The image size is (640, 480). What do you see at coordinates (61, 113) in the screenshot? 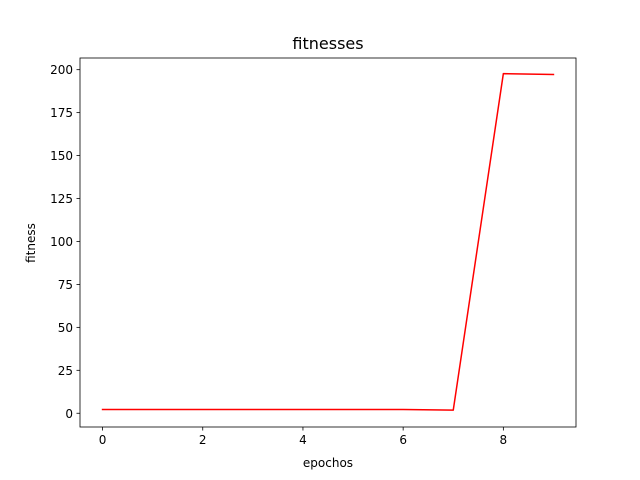
I see `y-tick-label: 175` at bounding box center [61, 113].